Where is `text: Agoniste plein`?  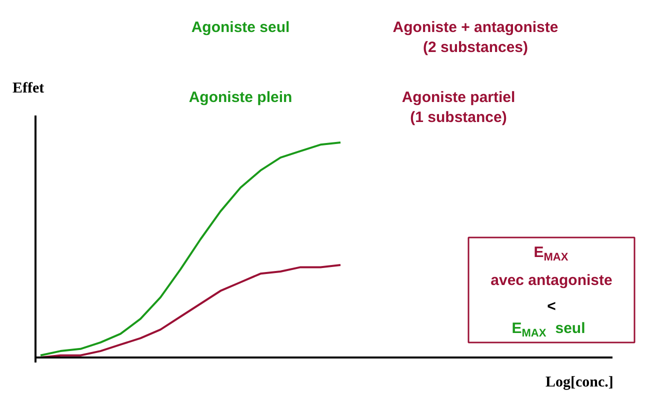 text: Agoniste plein is located at coordinates (240, 97).